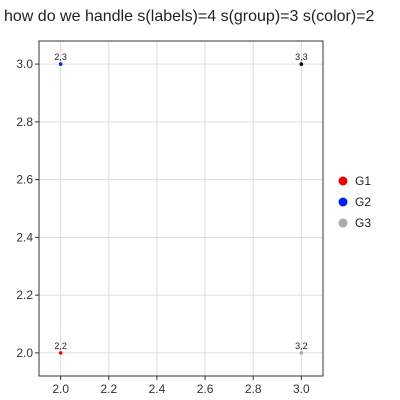 The height and width of the screenshot is (400, 400). I want to click on y-tick-label: 3.0, so click(24, 64).